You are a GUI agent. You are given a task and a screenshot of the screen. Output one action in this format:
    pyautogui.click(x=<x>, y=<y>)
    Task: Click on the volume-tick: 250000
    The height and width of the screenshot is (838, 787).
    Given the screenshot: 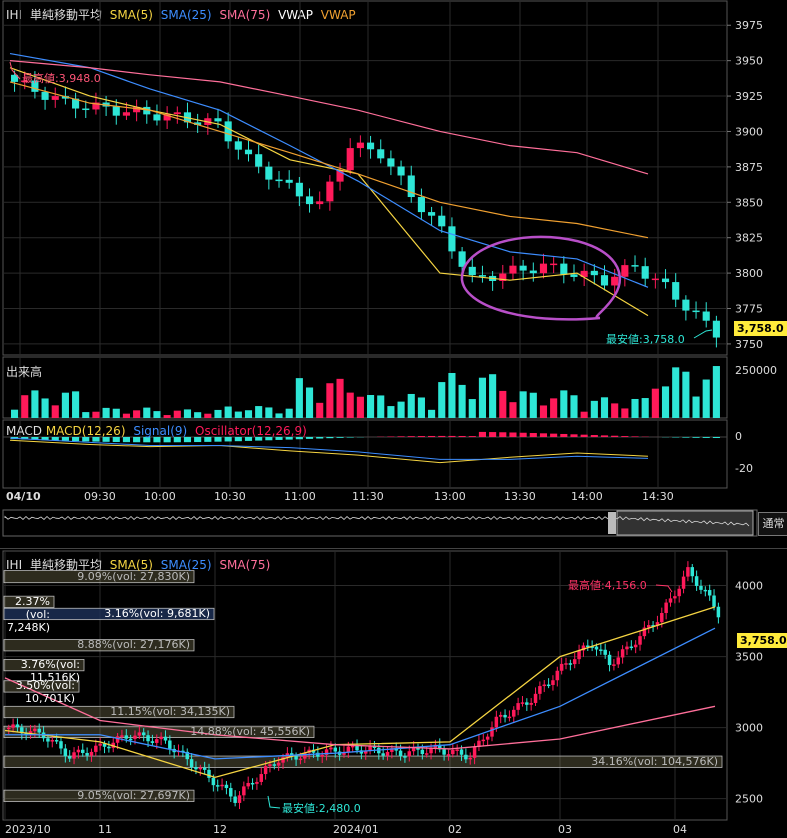 What is the action you would take?
    pyautogui.click(x=756, y=370)
    